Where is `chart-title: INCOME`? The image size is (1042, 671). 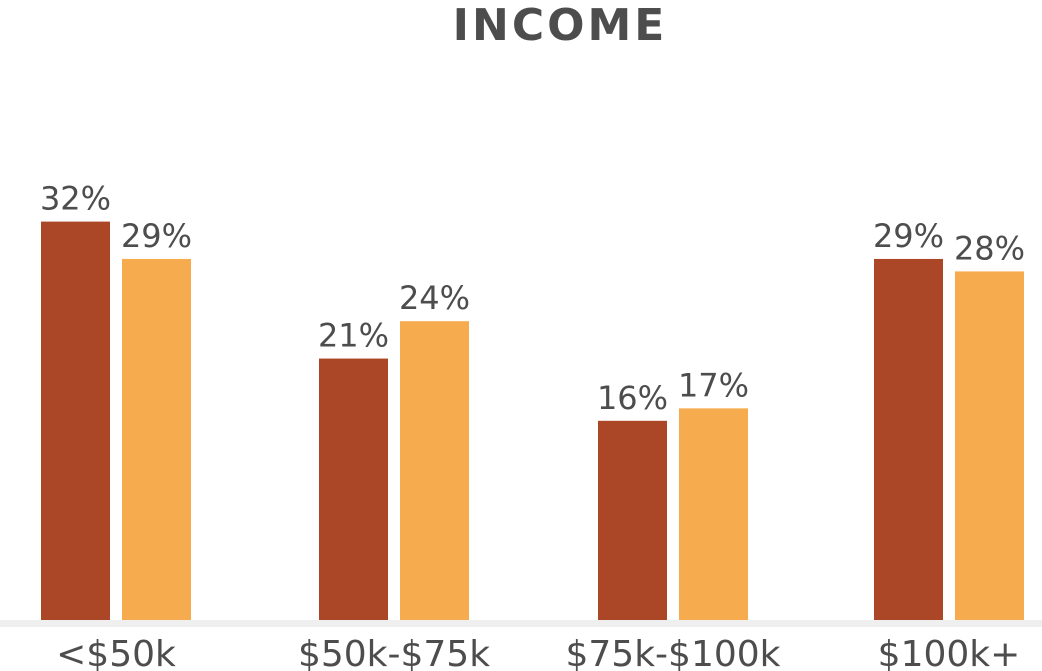
chart-title: INCOME is located at coordinates (560, 25).